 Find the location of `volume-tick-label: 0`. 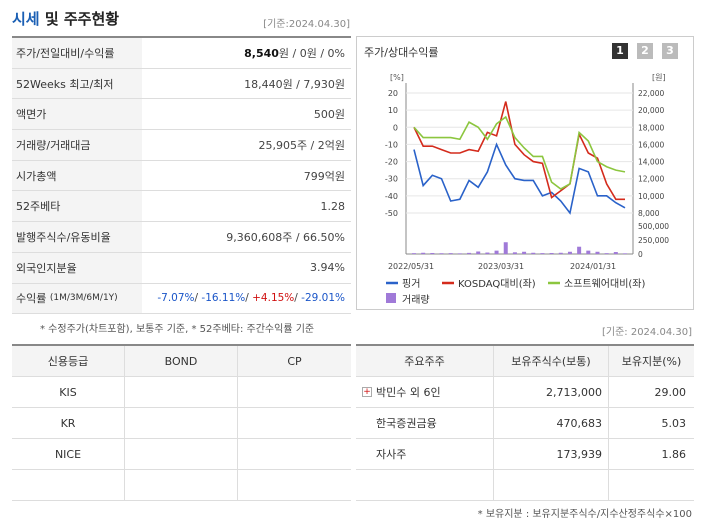

volume-tick-label: 0 is located at coordinates (640, 254).